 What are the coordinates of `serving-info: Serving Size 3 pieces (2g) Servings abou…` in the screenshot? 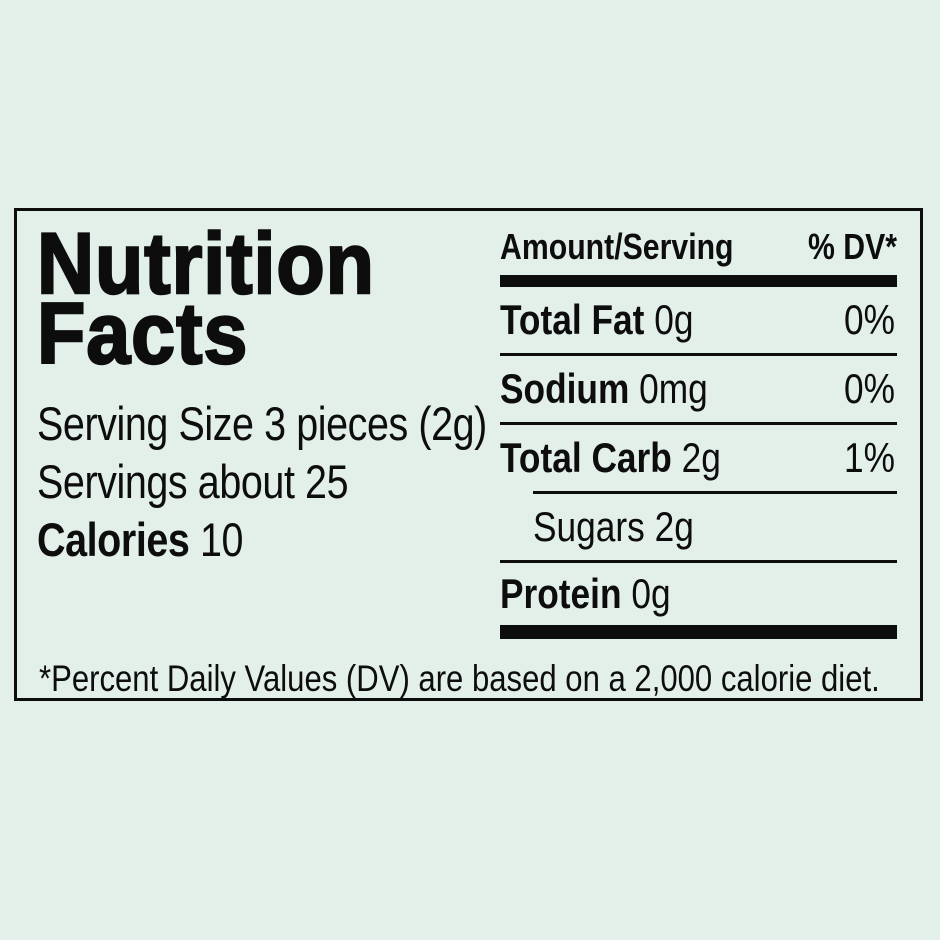 It's located at (262, 482).